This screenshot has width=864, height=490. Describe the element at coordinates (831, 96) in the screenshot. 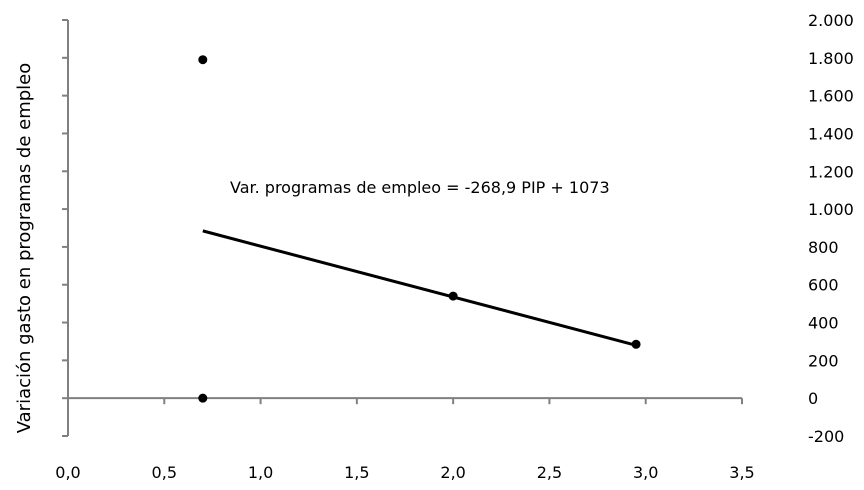

I see `y-tick-label: 1.600` at that location.